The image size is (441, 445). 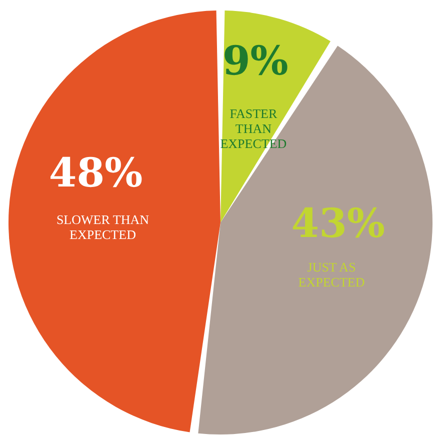 What do you see at coordinates (331, 274) in the screenshot?
I see `slice-label: JUST AS EXPECTED` at bounding box center [331, 274].